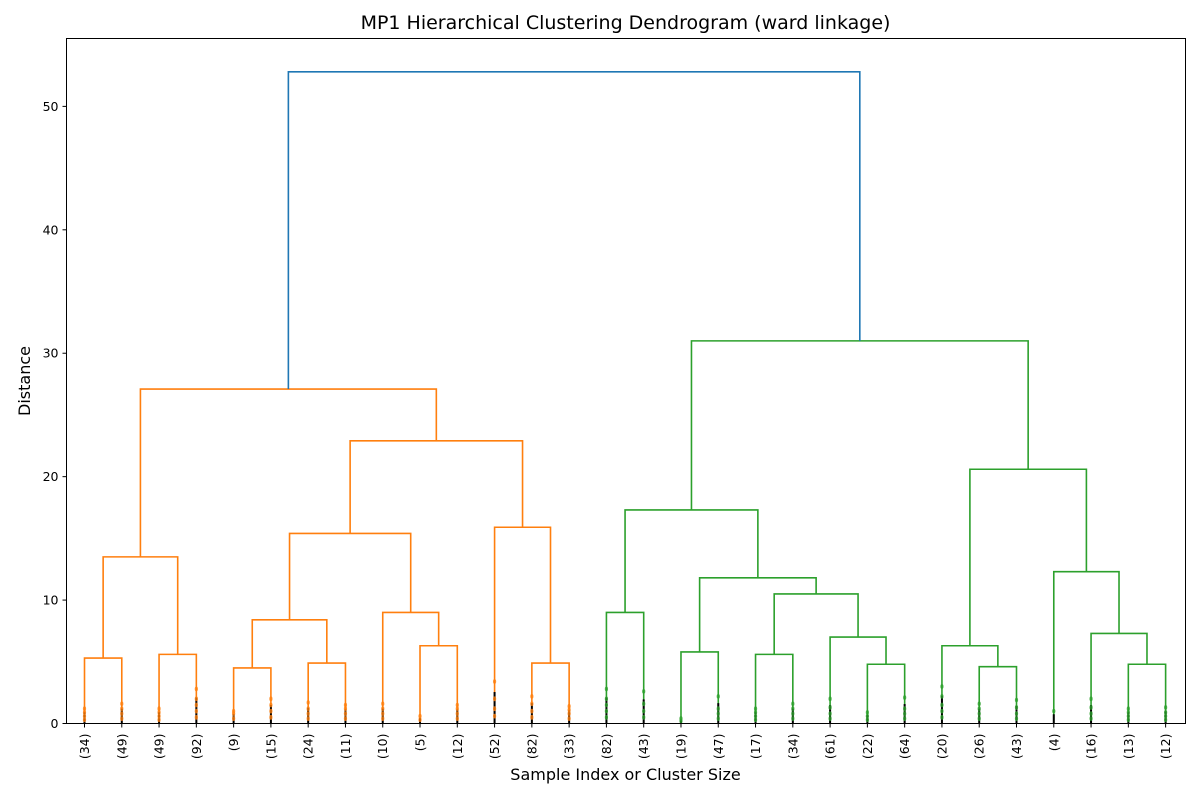 The width and height of the screenshot is (1200, 804). Describe the element at coordinates (196, 747) in the screenshot. I see `leaf-label-3: (92)` at that location.